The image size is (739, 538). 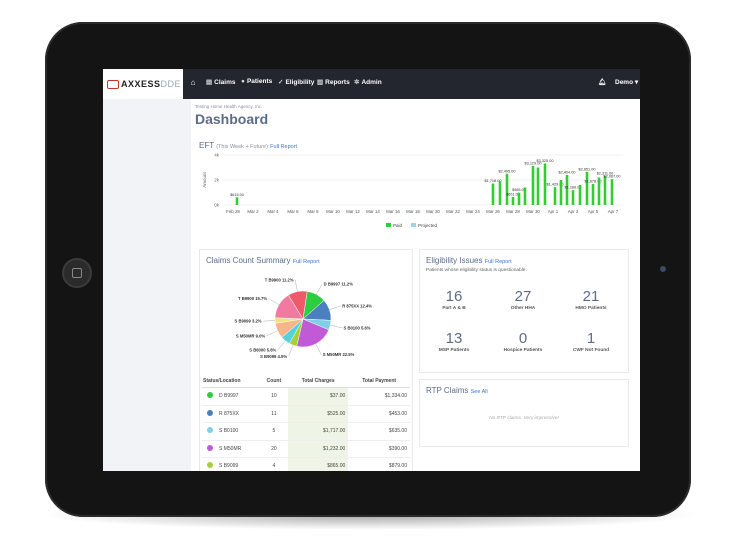 What do you see at coordinates (306, 262) in the screenshot?
I see `claims-full-report-link: Full Report` at bounding box center [306, 262].